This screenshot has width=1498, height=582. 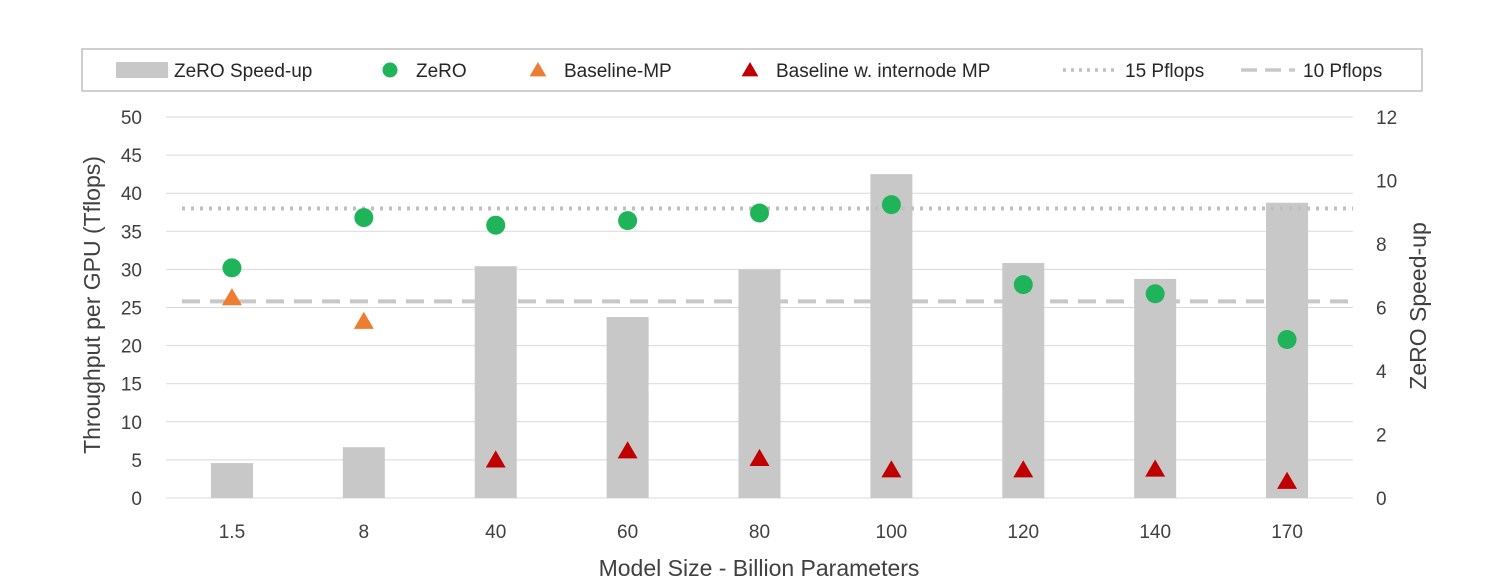 What do you see at coordinates (131, 194) in the screenshot?
I see `y-tick-label: 40` at bounding box center [131, 194].